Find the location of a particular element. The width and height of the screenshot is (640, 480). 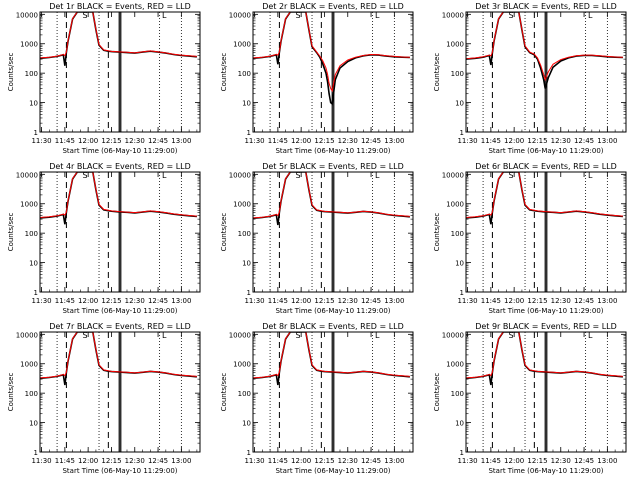

panel-title: Det 9r BLACK = Events, RED = LLD is located at coordinates (546, 326).